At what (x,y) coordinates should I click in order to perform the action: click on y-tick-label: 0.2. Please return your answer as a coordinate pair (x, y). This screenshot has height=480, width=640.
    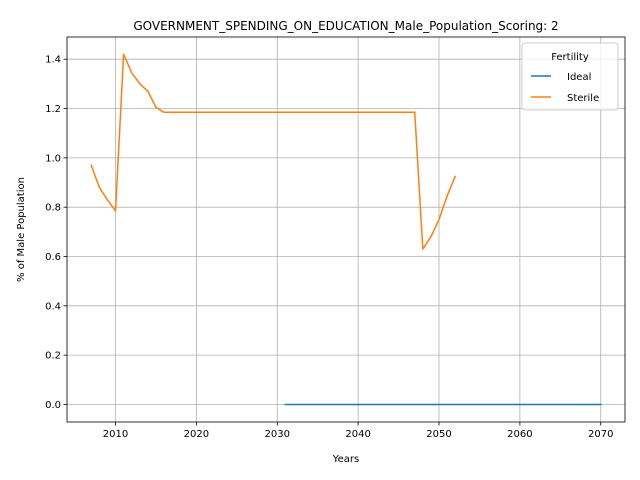
    Looking at the image, I should click on (53, 356).